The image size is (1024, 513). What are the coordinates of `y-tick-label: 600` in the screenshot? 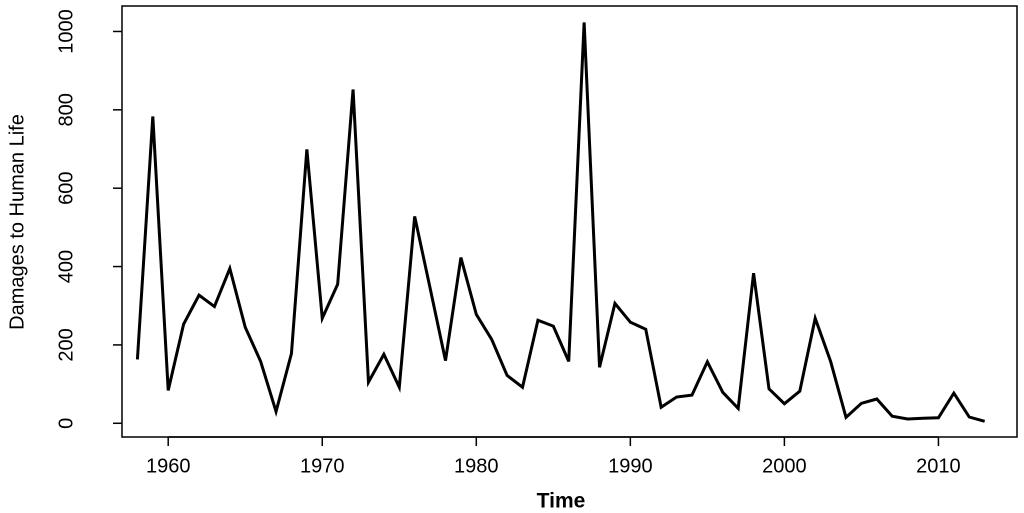 It's located at (66, 188).